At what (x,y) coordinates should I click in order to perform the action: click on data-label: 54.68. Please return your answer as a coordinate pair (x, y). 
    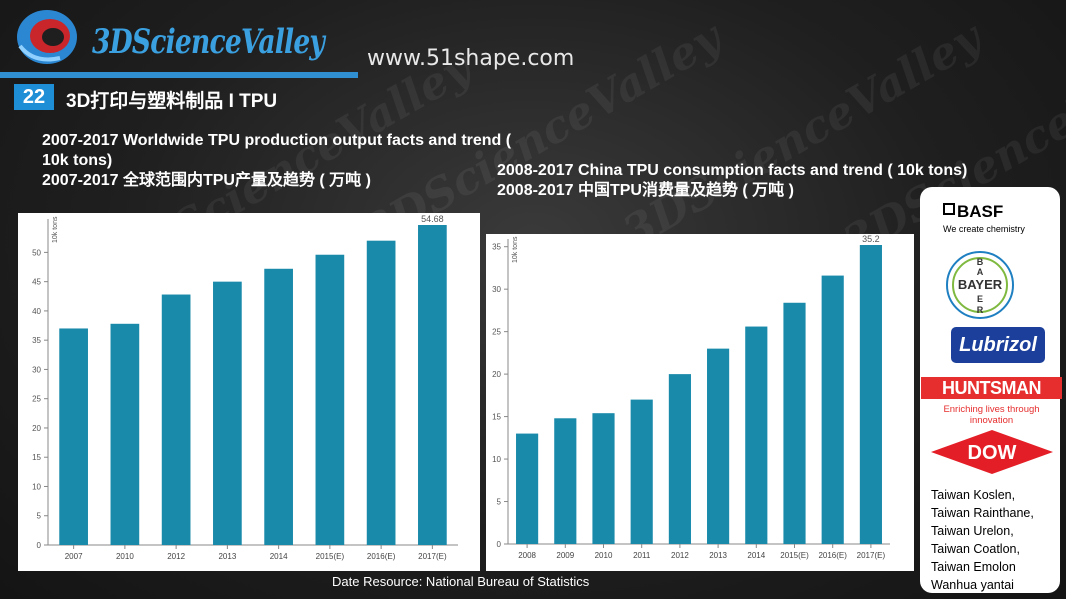
    Looking at the image, I should click on (432, 219).